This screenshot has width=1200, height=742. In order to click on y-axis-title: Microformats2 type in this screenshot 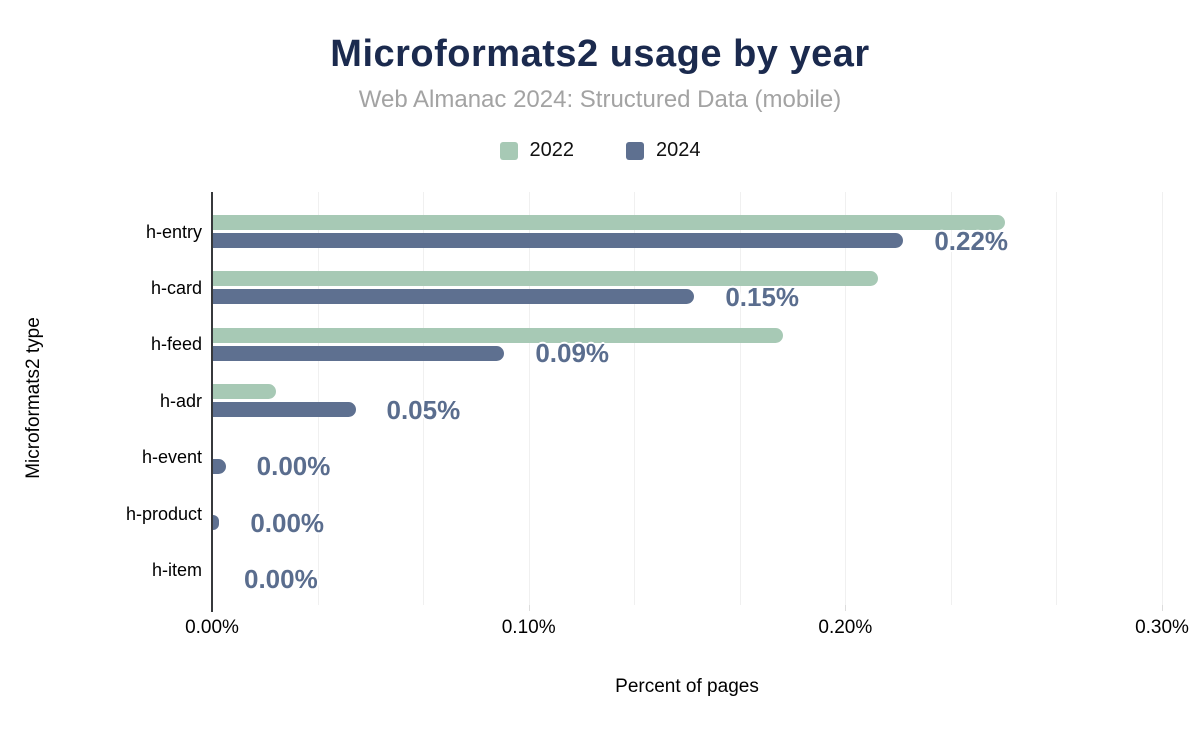, I will do `click(33, 398)`.